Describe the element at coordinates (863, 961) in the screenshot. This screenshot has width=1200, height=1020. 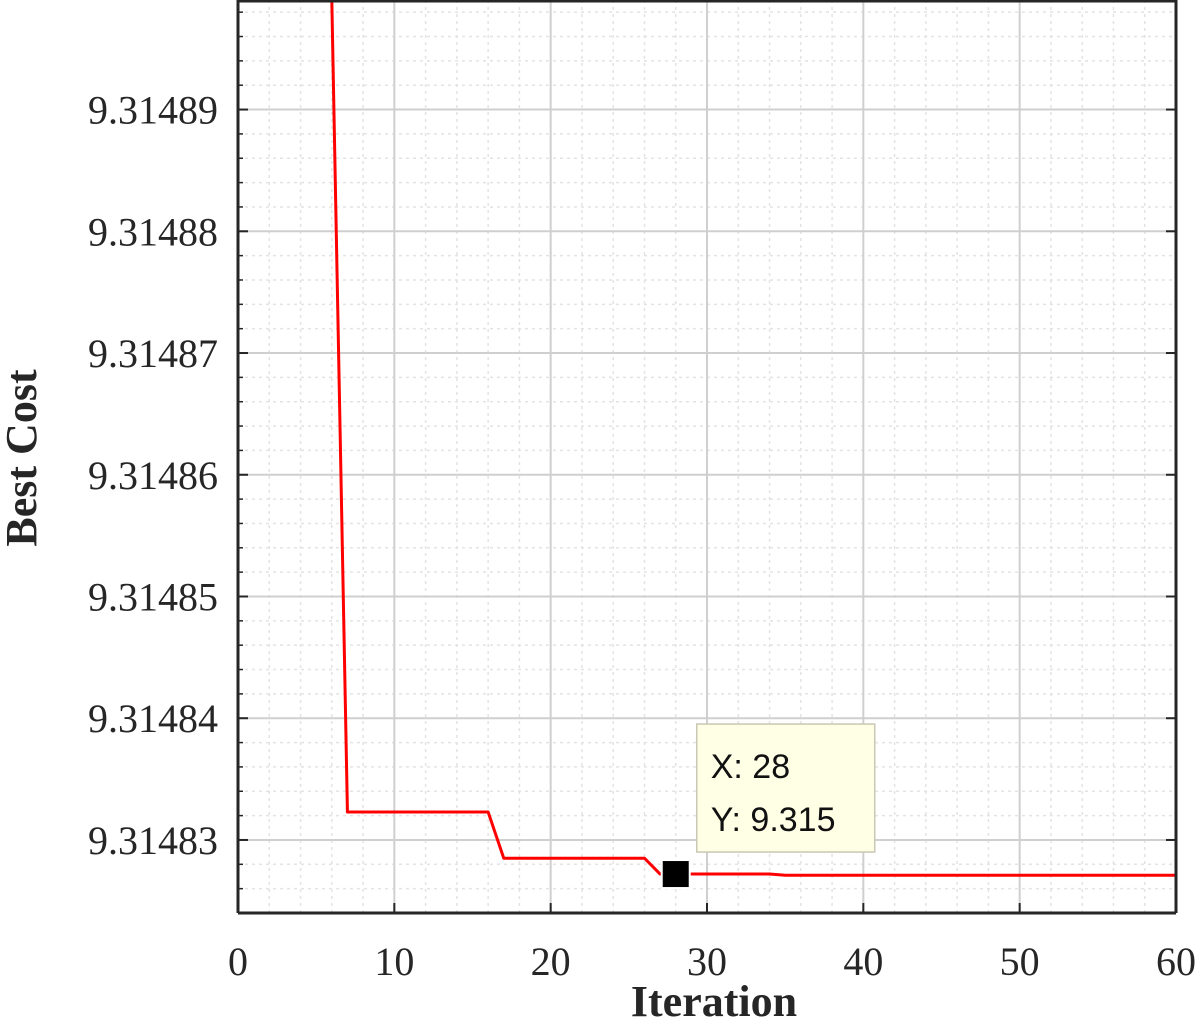
I see `x-tick-label: 40` at that location.